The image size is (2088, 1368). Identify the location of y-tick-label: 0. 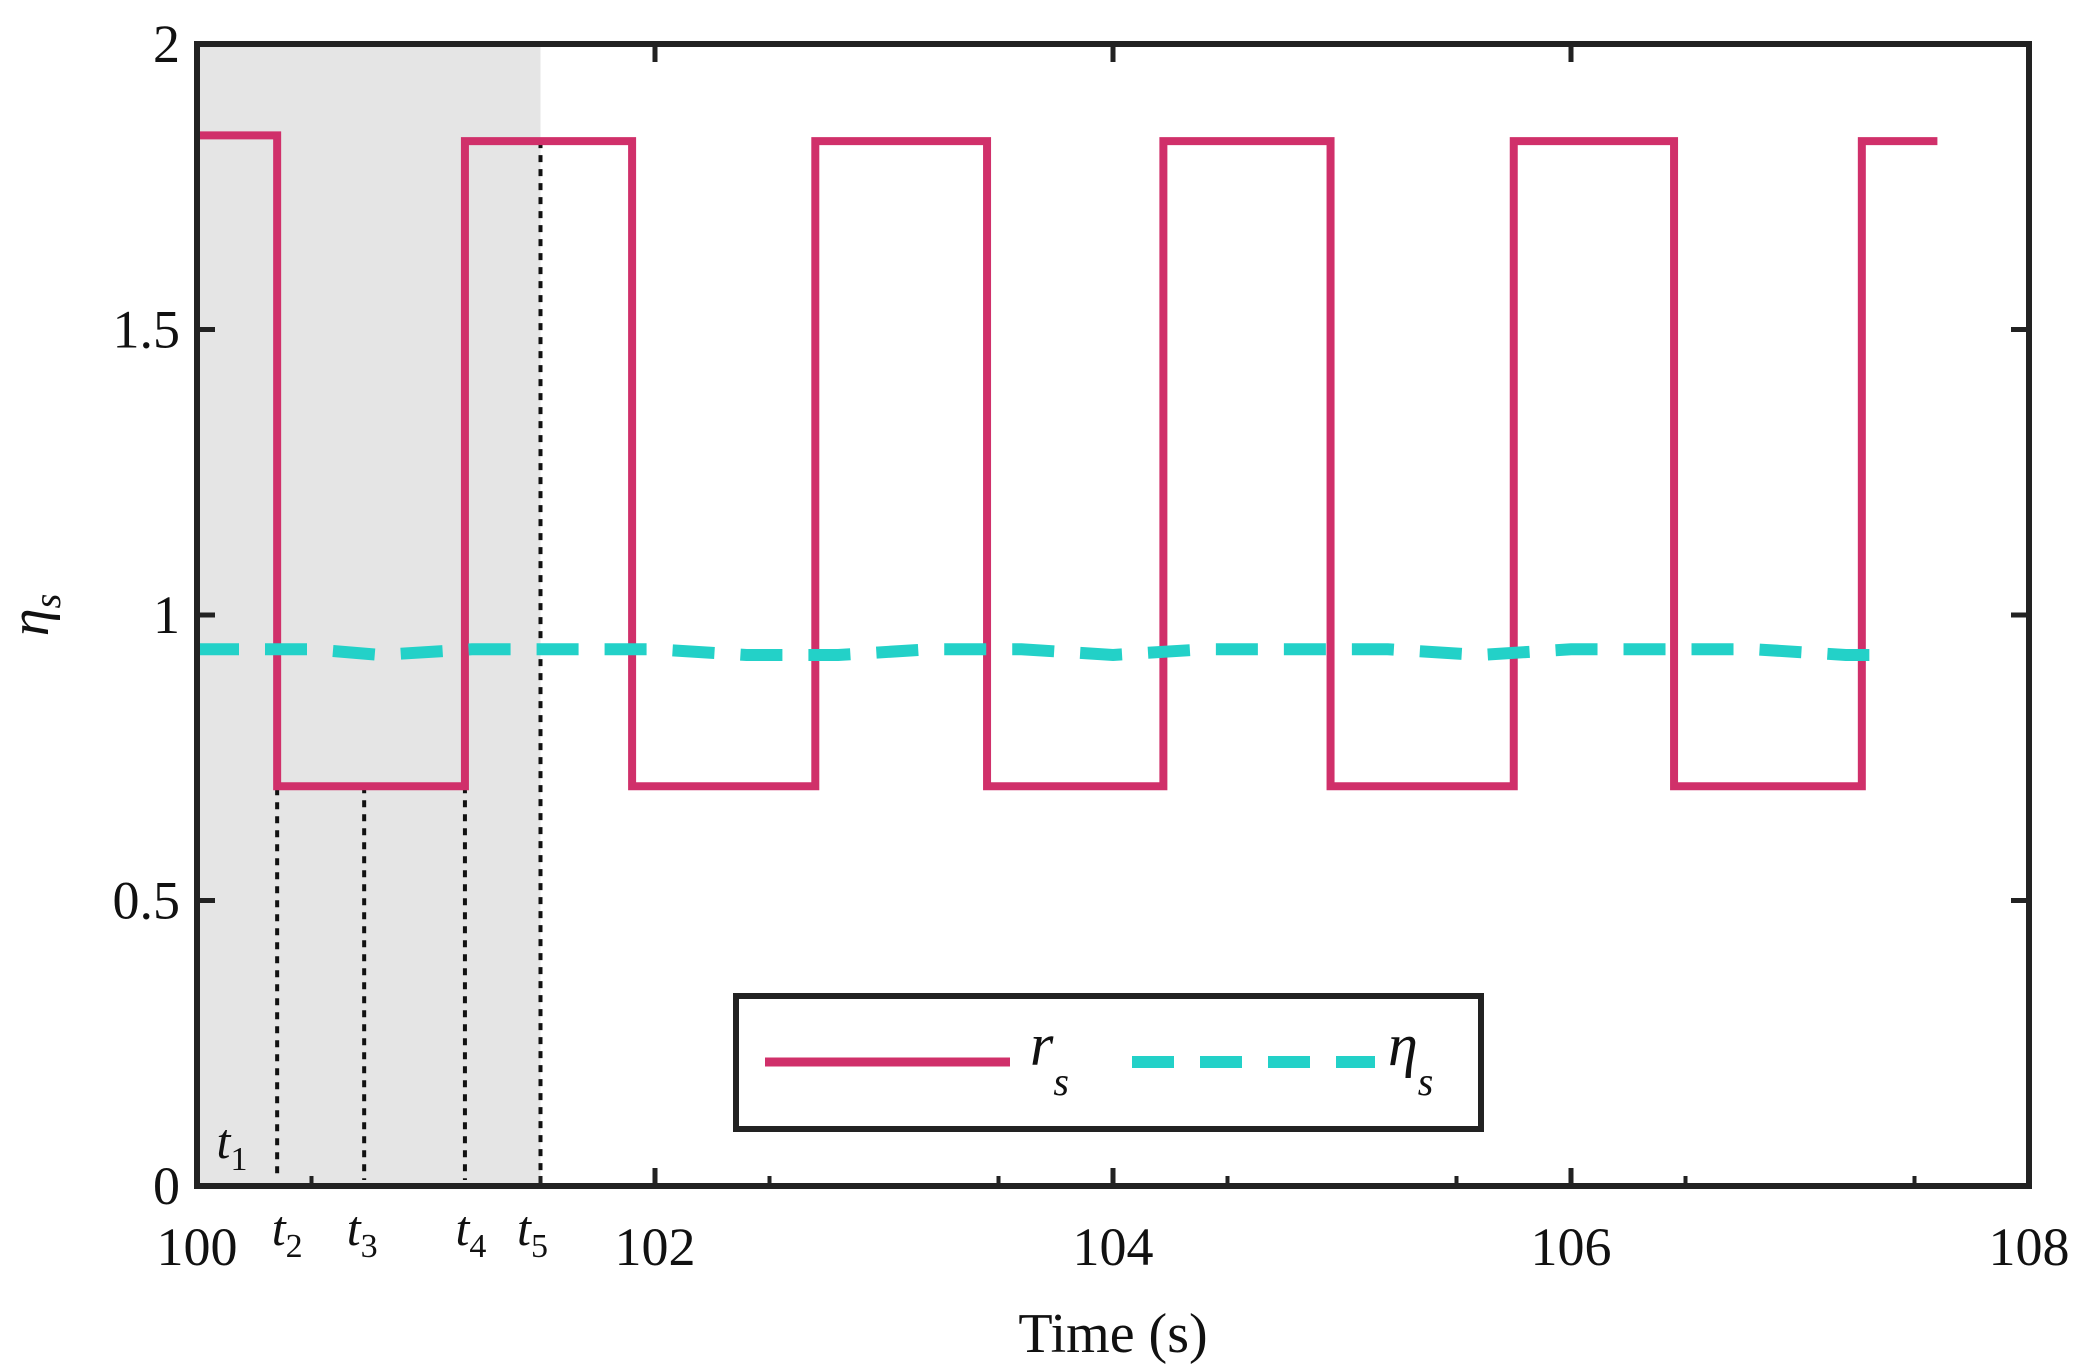
(166, 1186).